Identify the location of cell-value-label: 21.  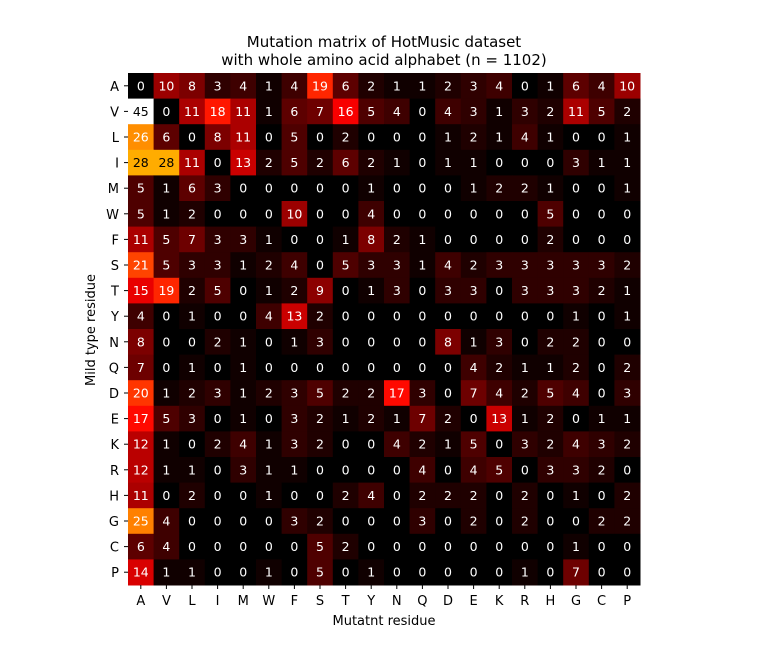
(141, 265).